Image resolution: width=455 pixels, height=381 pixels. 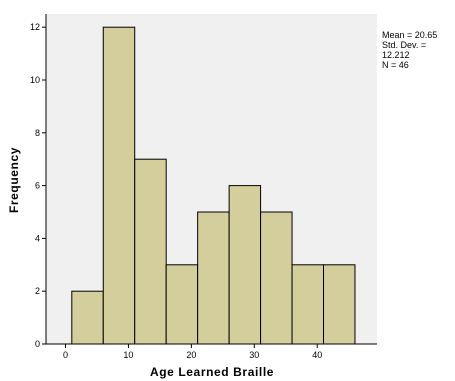 What do you see at coordinates (317, 355) in the screenshot?
I see `x-tick-label: 40` at bounding box center [317, 355].